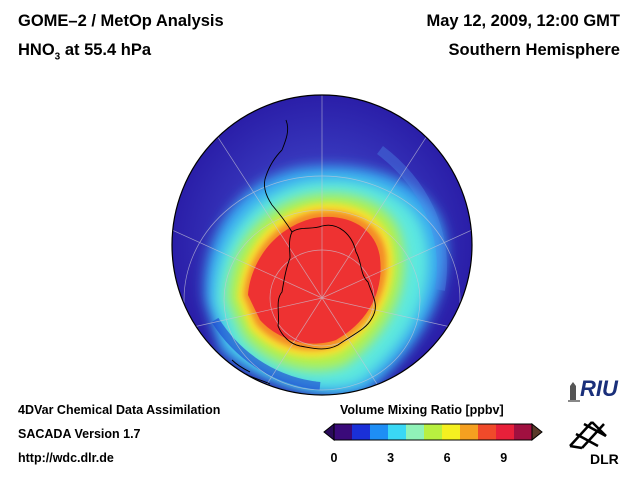 This screenshot has height=480, width=640. Describe the element at coordinates (391, 458) in the screenshot. I see `colorbar-tick-label: 3` at that location.